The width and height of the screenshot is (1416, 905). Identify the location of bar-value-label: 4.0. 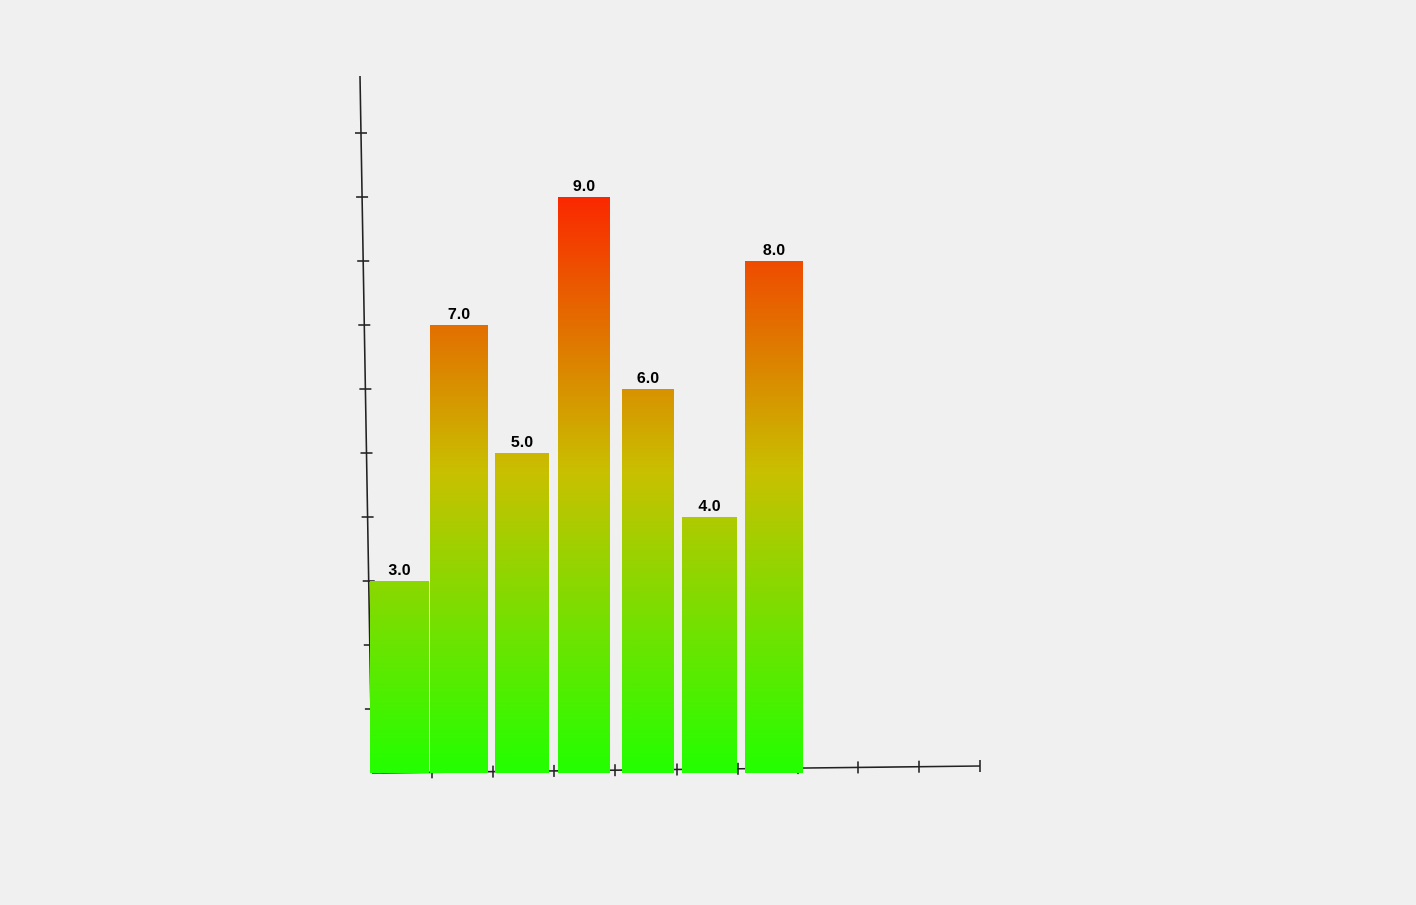
(709, 506).